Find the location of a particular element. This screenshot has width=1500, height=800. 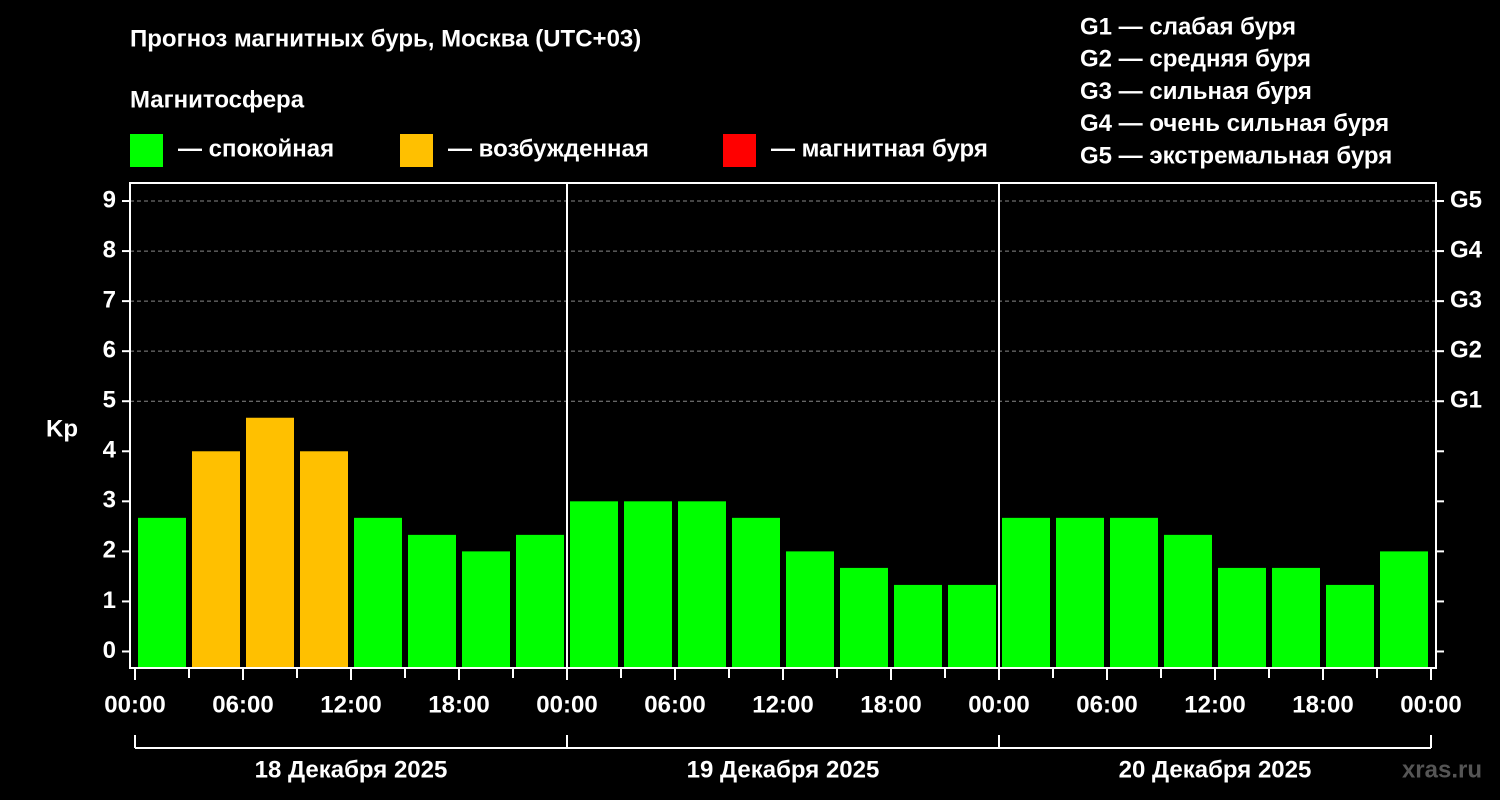

day-label: 19 Декабря 2025 is located at coordinates (783, 769).